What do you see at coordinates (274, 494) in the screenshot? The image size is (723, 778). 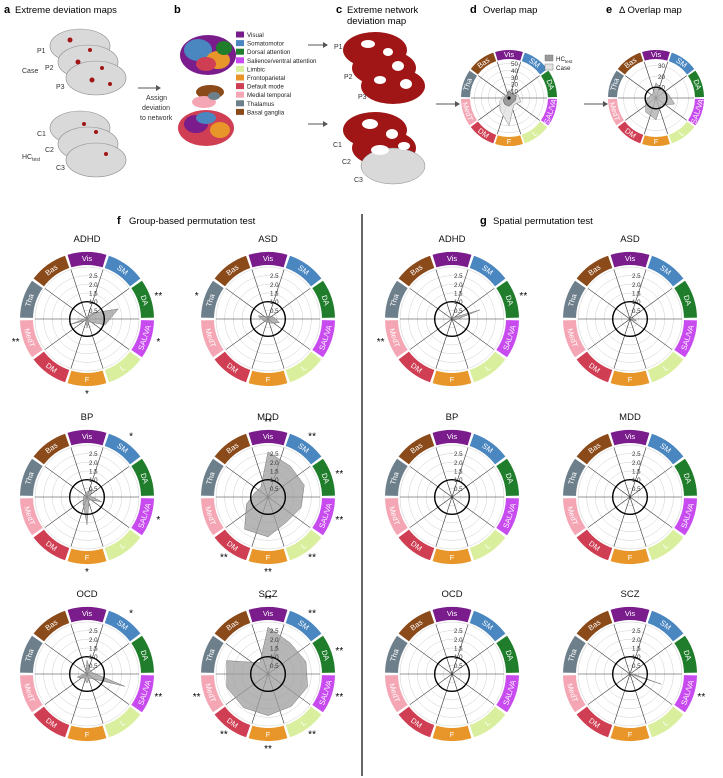 I see `data-area` at bounding box center [274, 494].